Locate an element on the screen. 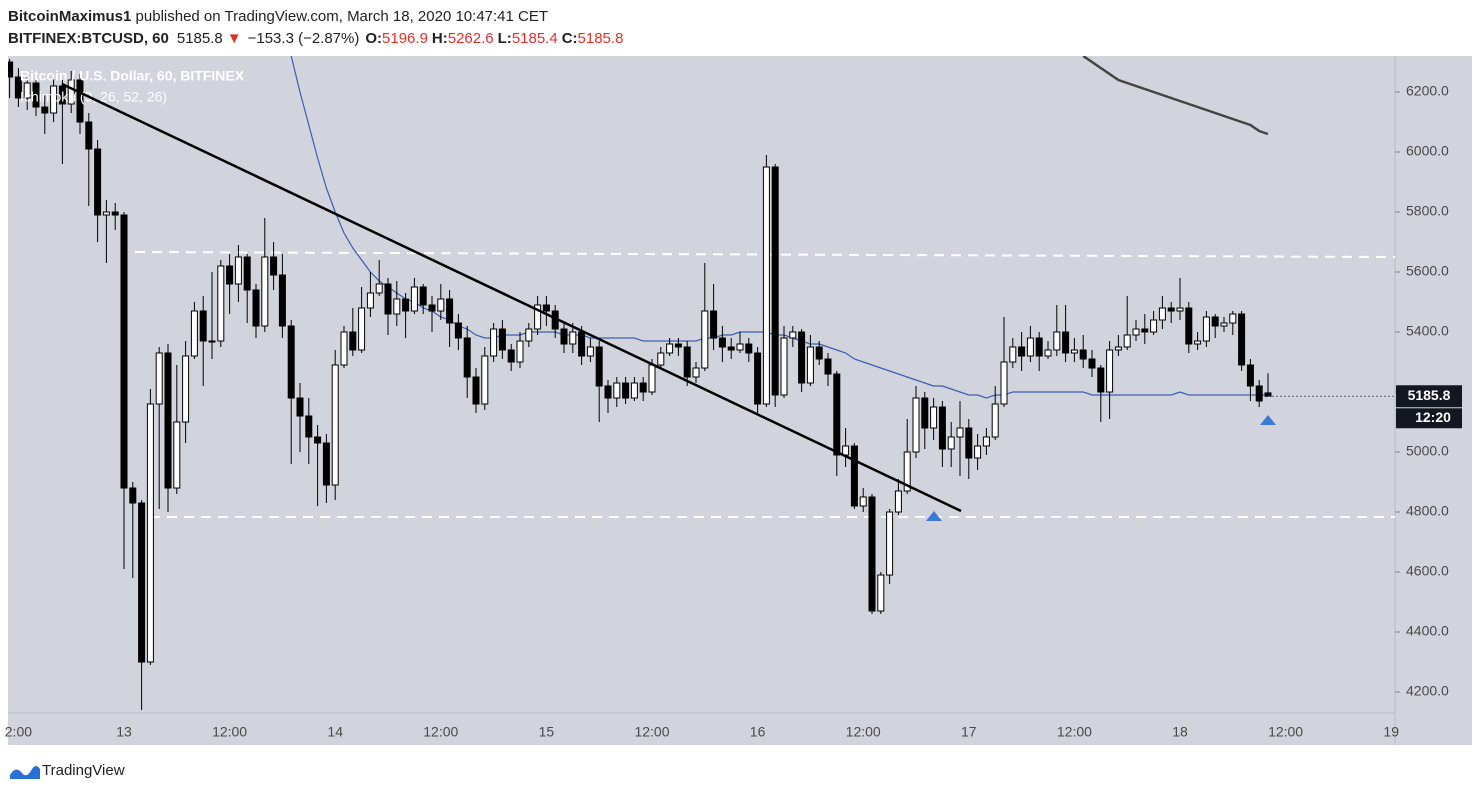  close: 5185.8 is located at coordinates (601, 38).